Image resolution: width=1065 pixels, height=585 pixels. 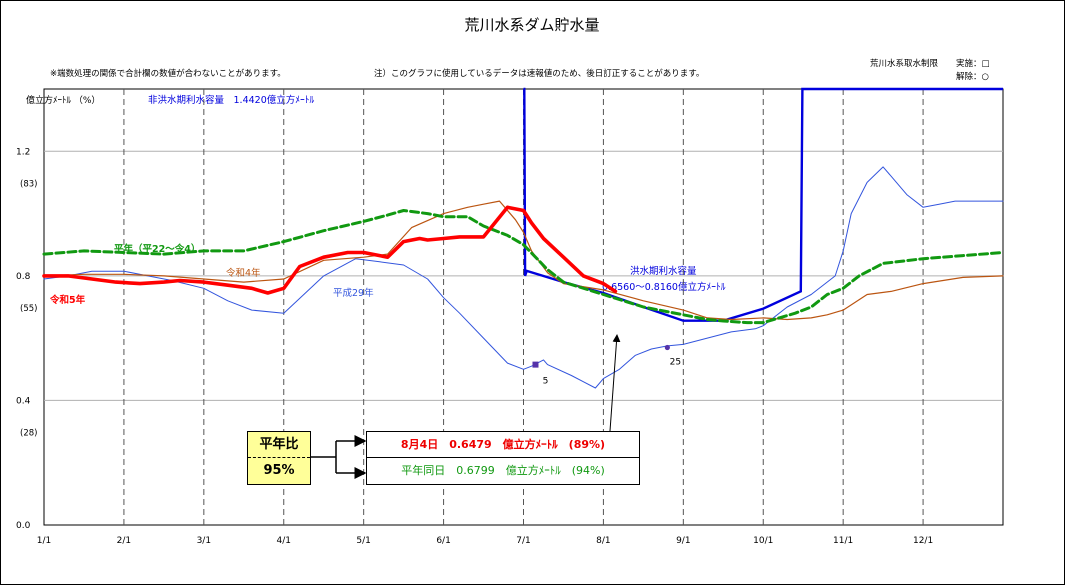 I want to click on ratio-value: 95%, so click(x=279, y=470).